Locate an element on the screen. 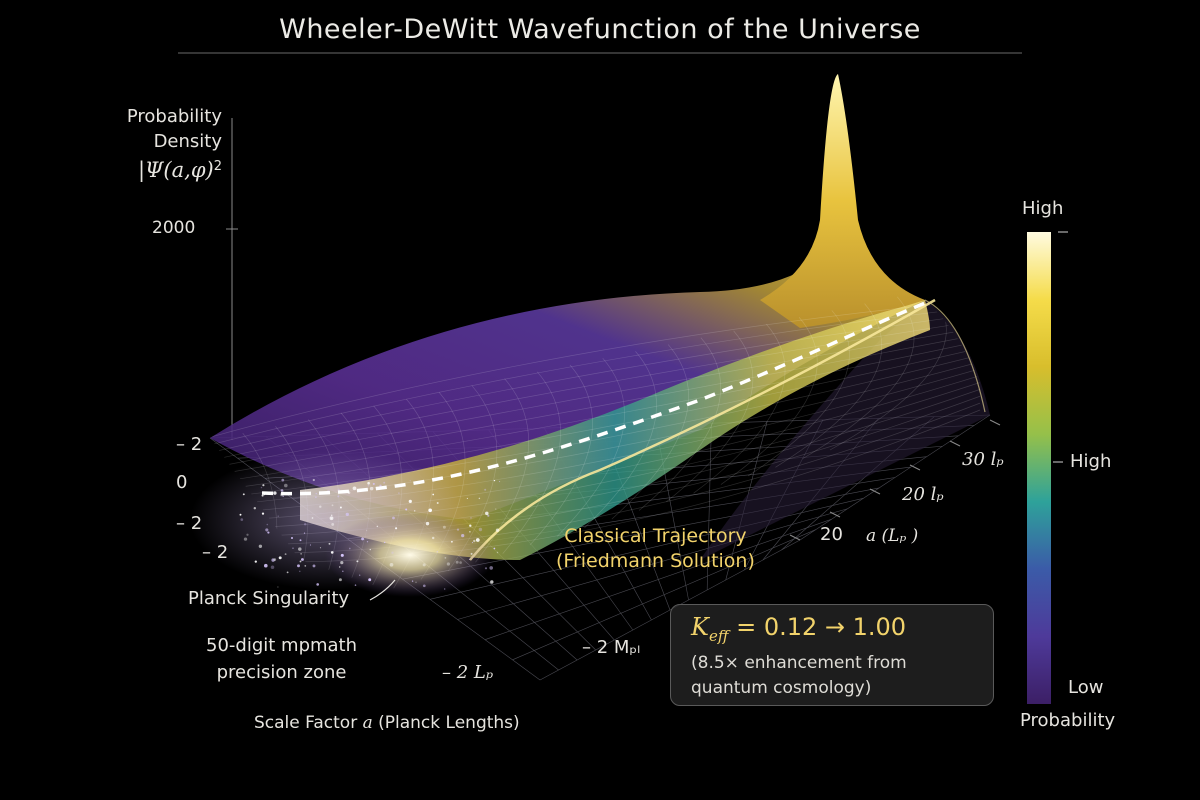 The height and width of the screenshot is (800, 1200). a-tick-20lp: 20 lₚ is located at coordinates (923, 494).